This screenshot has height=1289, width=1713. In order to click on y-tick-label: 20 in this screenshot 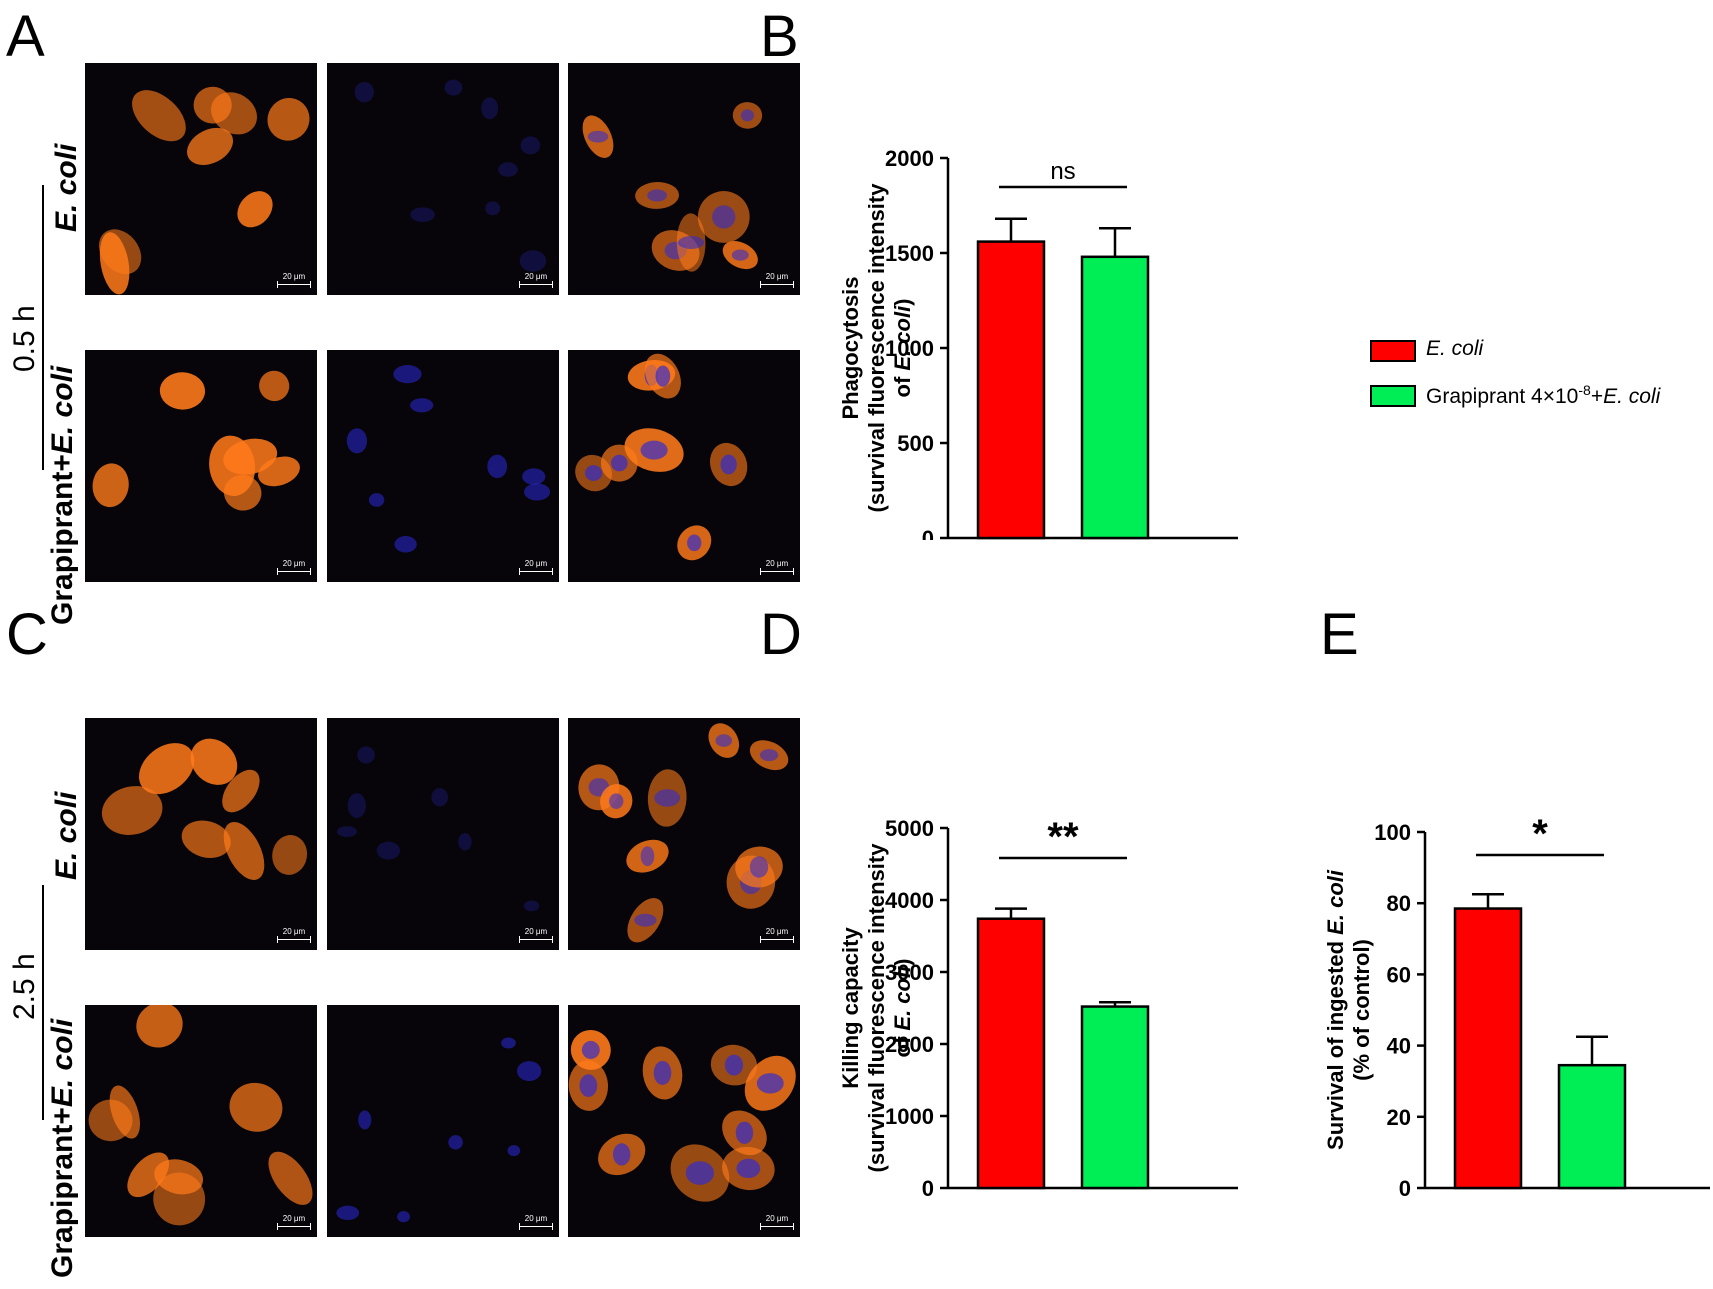, I will do `click(1399, 1117)`.